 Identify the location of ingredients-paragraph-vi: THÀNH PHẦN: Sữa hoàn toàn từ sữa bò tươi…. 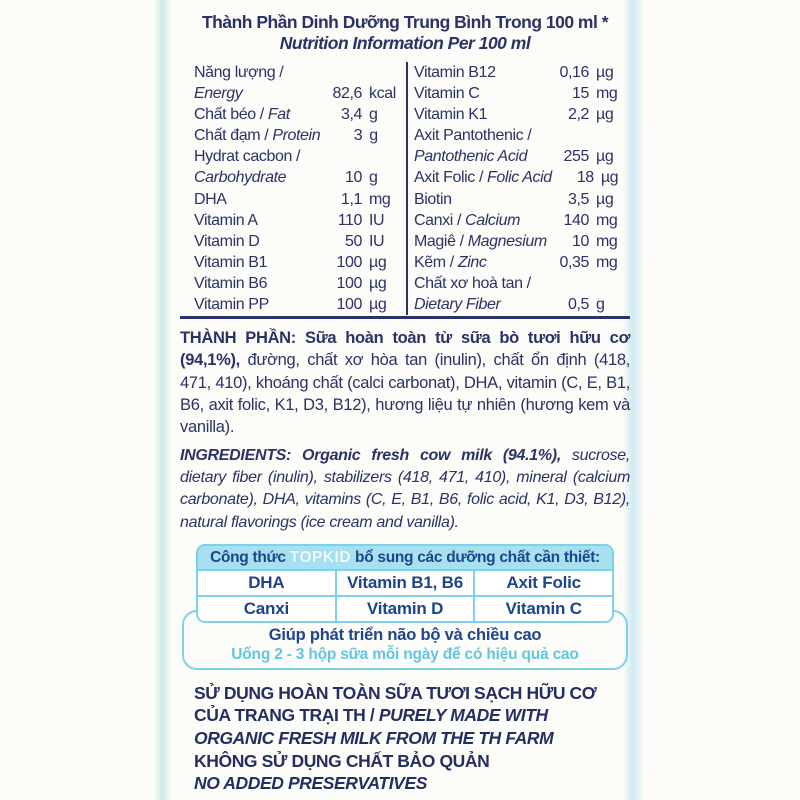
(405, 382).